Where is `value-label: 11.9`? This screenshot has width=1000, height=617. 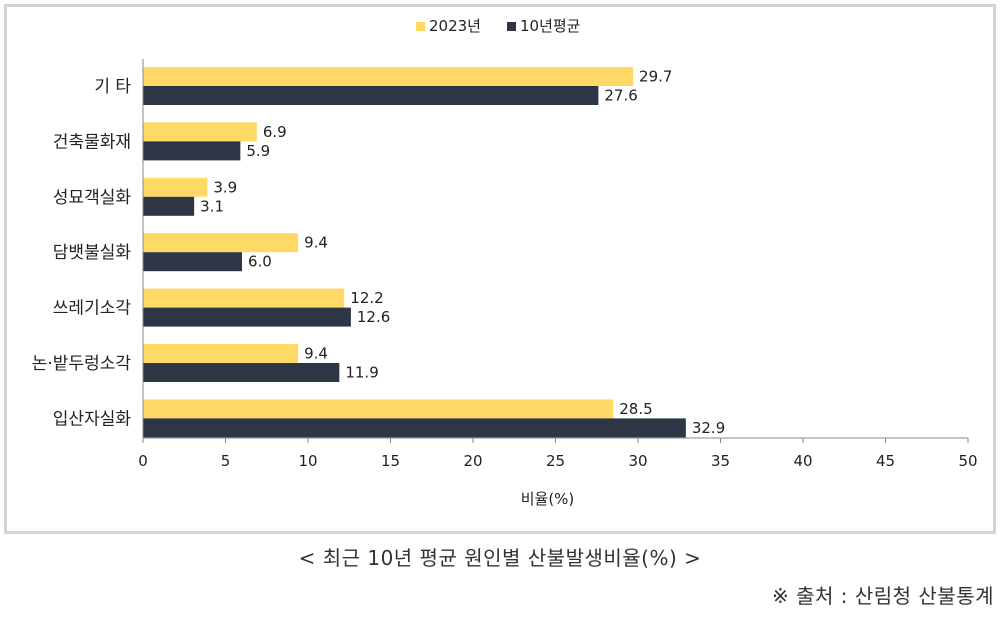
value-label: 11.9 is located at coordinates (361, 373).